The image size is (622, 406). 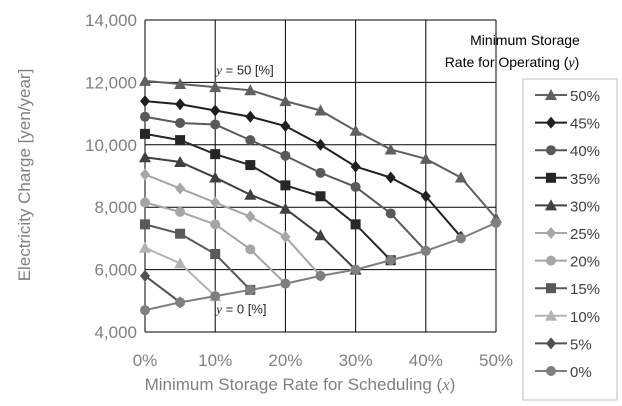 I want to click on x-tick-label: 0%, so click(x=145, y=360).